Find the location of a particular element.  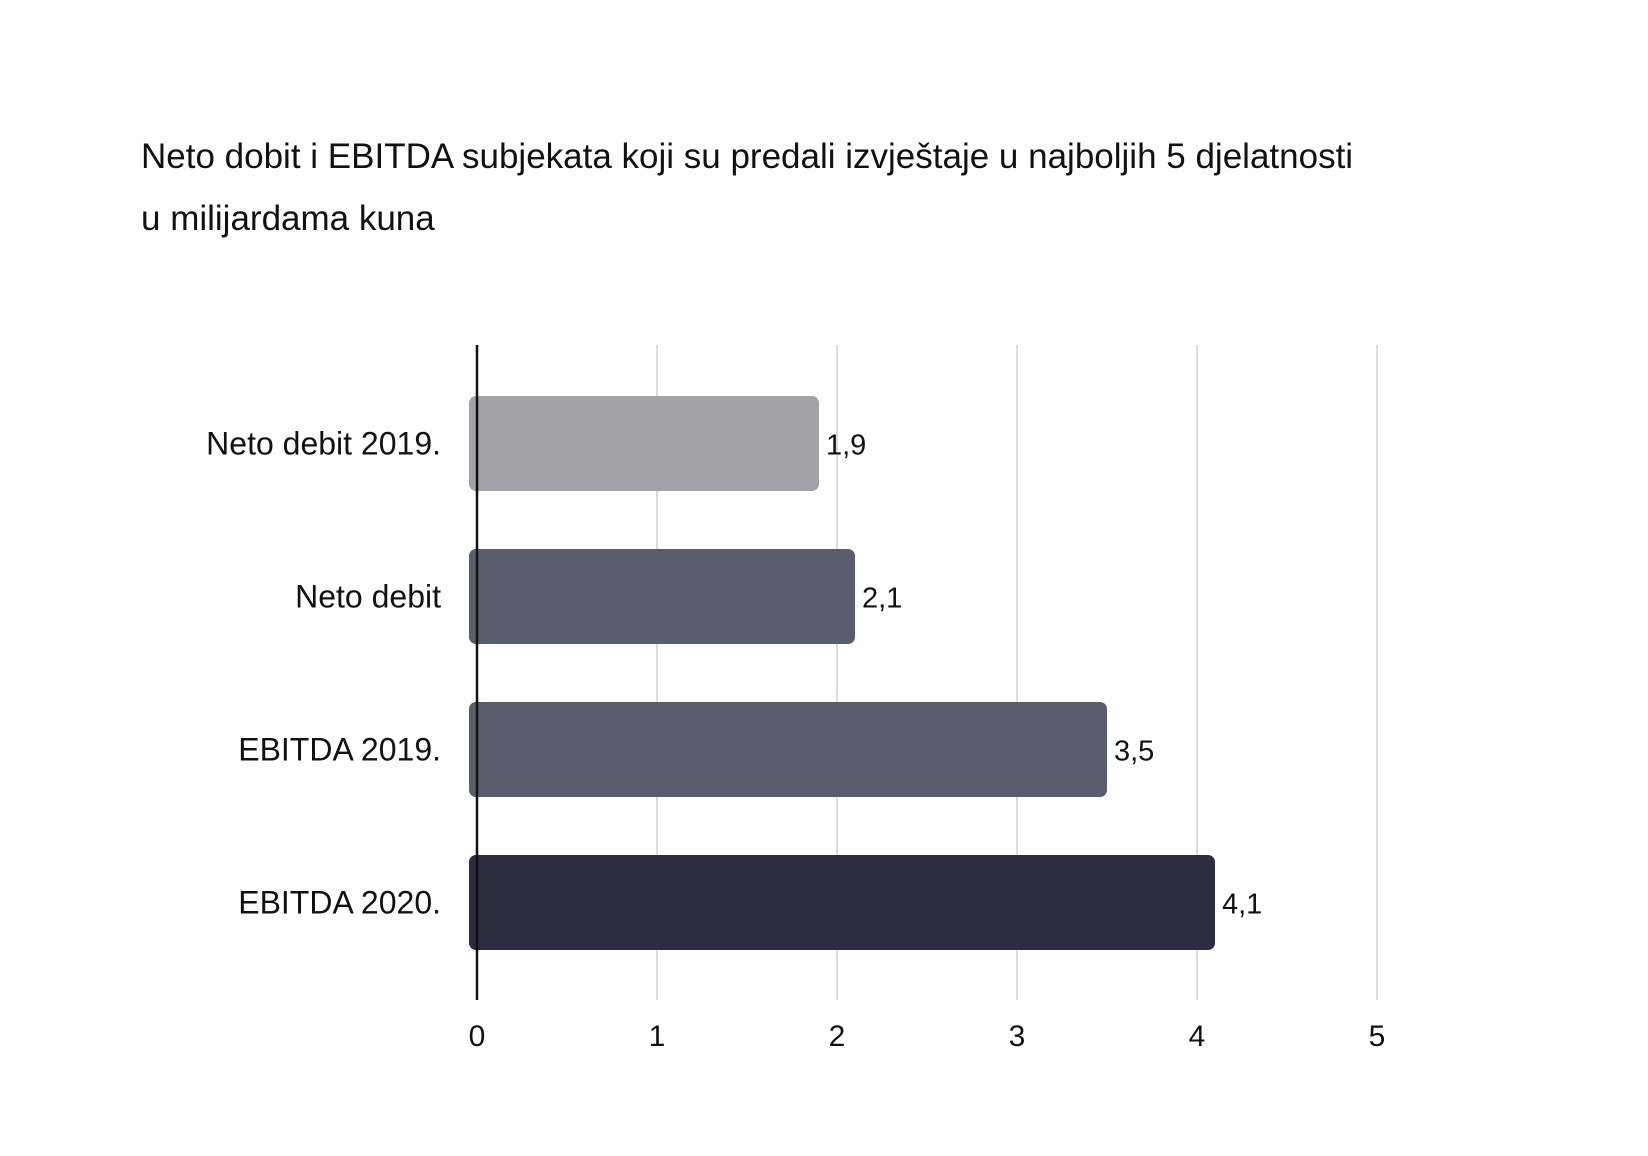

chart-subtitle: u milijardama kuna is located at coordinates (288, 218).